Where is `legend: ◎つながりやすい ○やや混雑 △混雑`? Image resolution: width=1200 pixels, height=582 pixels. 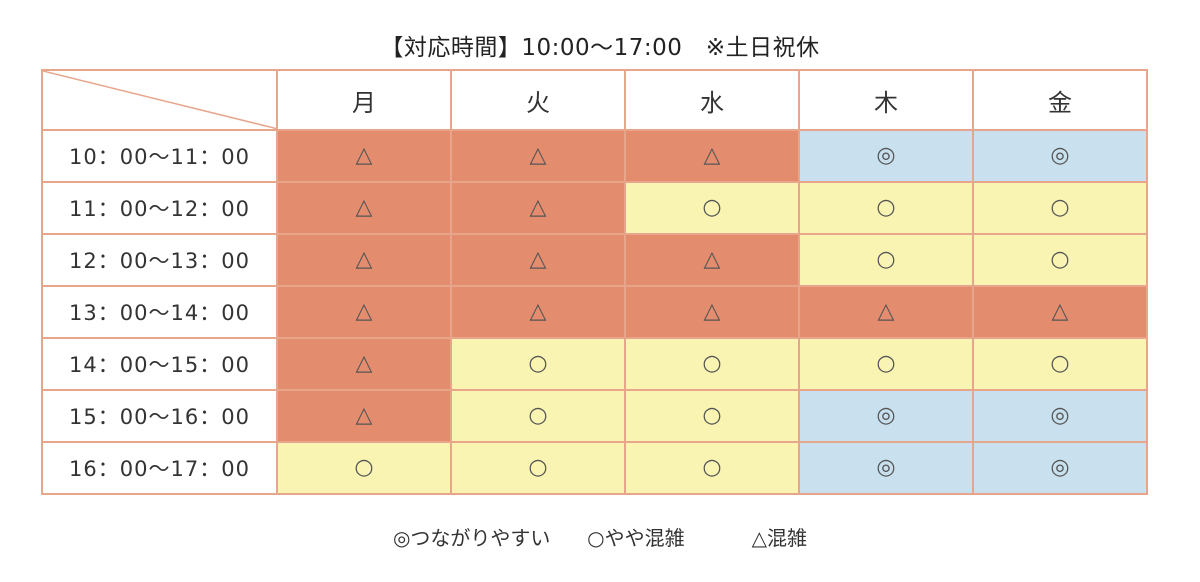
legend: ◎つながりやすい ○やや混雑 △混雑 is located at coordinates (600, 536).